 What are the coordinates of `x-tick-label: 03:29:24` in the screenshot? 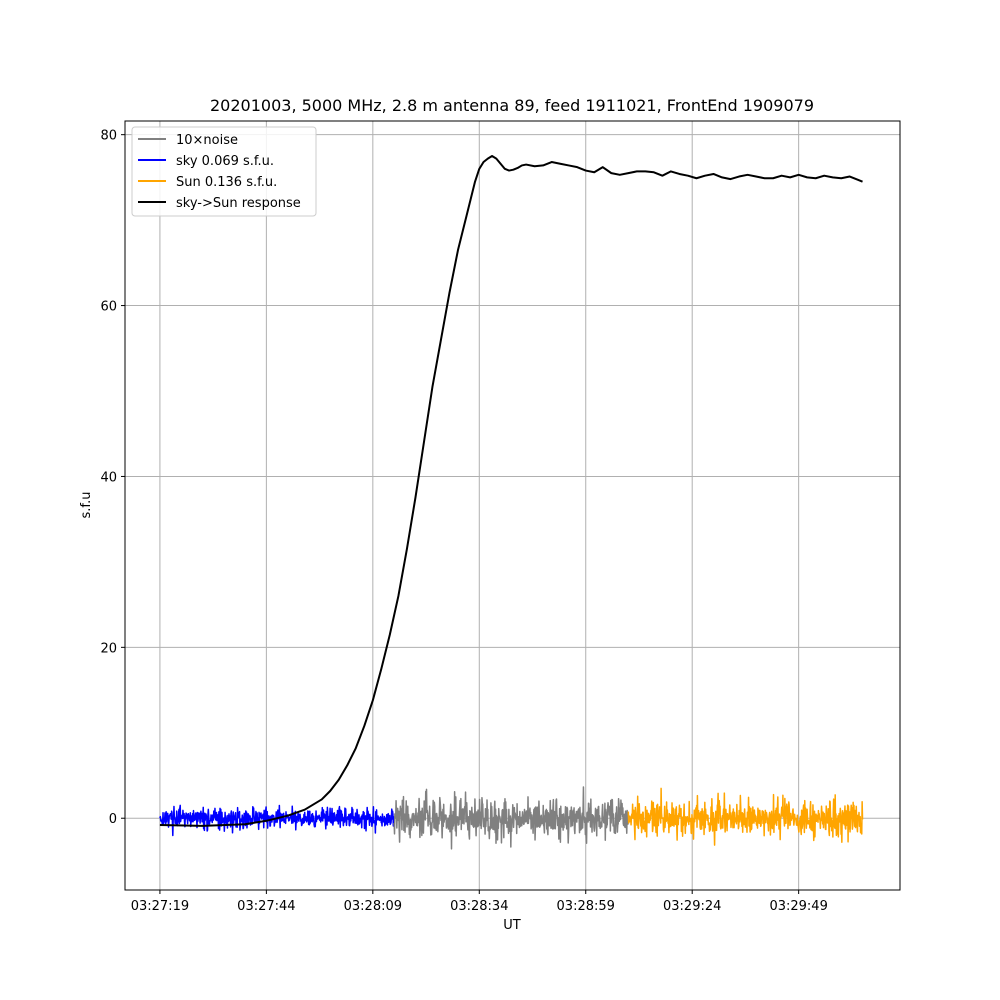 It's located at (692, 906).